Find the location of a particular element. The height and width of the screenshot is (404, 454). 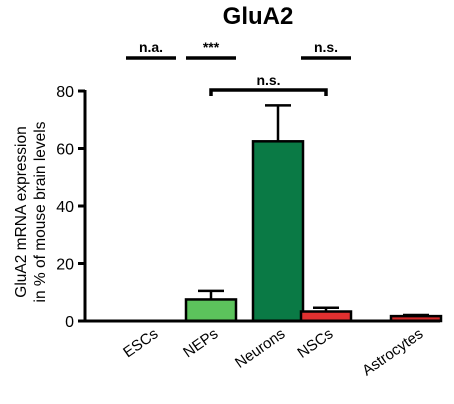

chart-title: GluA2 is located at coordinates (258, 16).